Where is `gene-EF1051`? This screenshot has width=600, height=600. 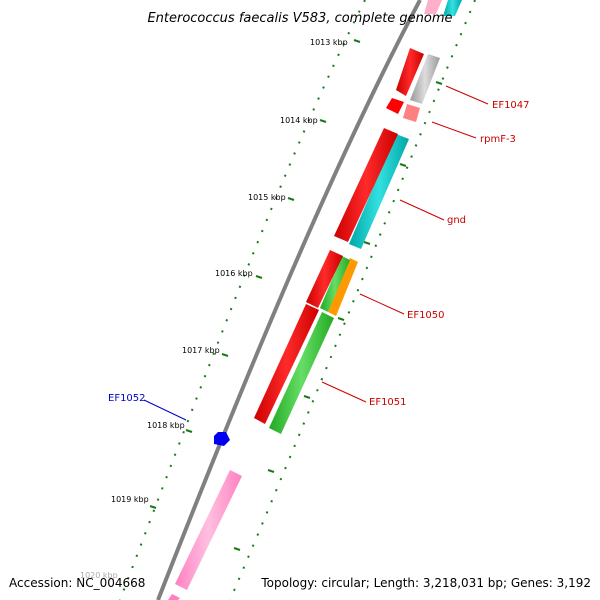
gene-EF1051 is located at coordinates (301, 373).